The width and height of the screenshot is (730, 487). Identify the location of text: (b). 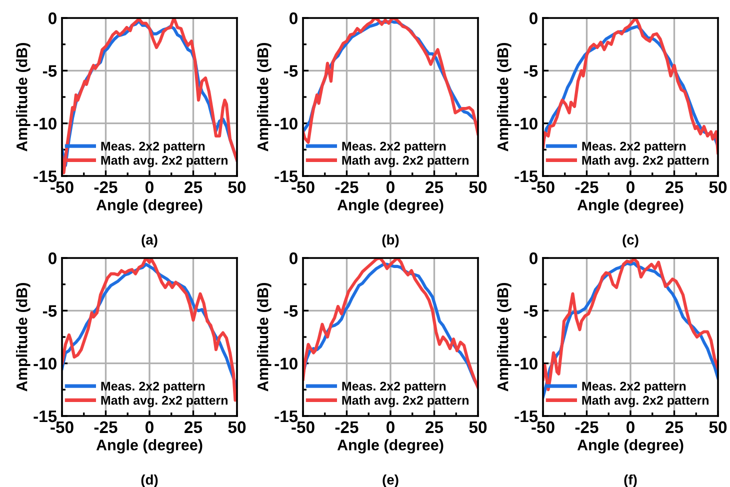
(390, 241).